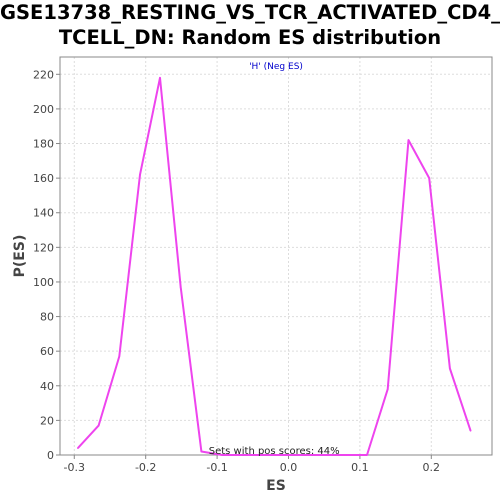 This screenshot has width=500, height=500. Describe the element at coordinates (43, 74) in the screenshot. I see `y-tick-label: 220` at that location.